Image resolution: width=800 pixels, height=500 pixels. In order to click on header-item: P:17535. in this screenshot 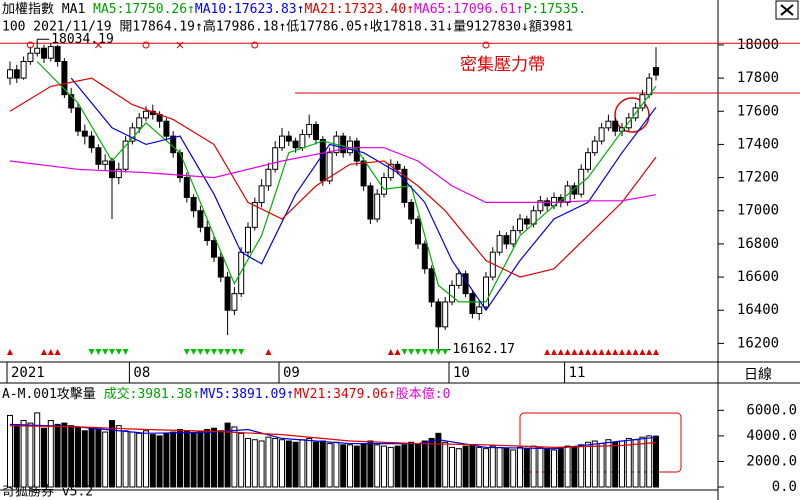, I will do `click(555, 9)`.